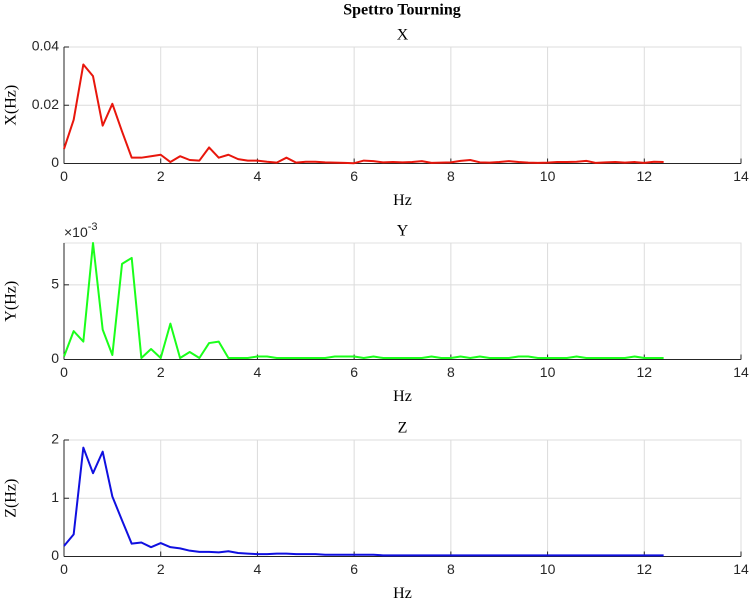  What do you see at coordinates (45, 104) in the screenshot?
I see `y-tick-label: 0.02` at bounding box center [45, 104].